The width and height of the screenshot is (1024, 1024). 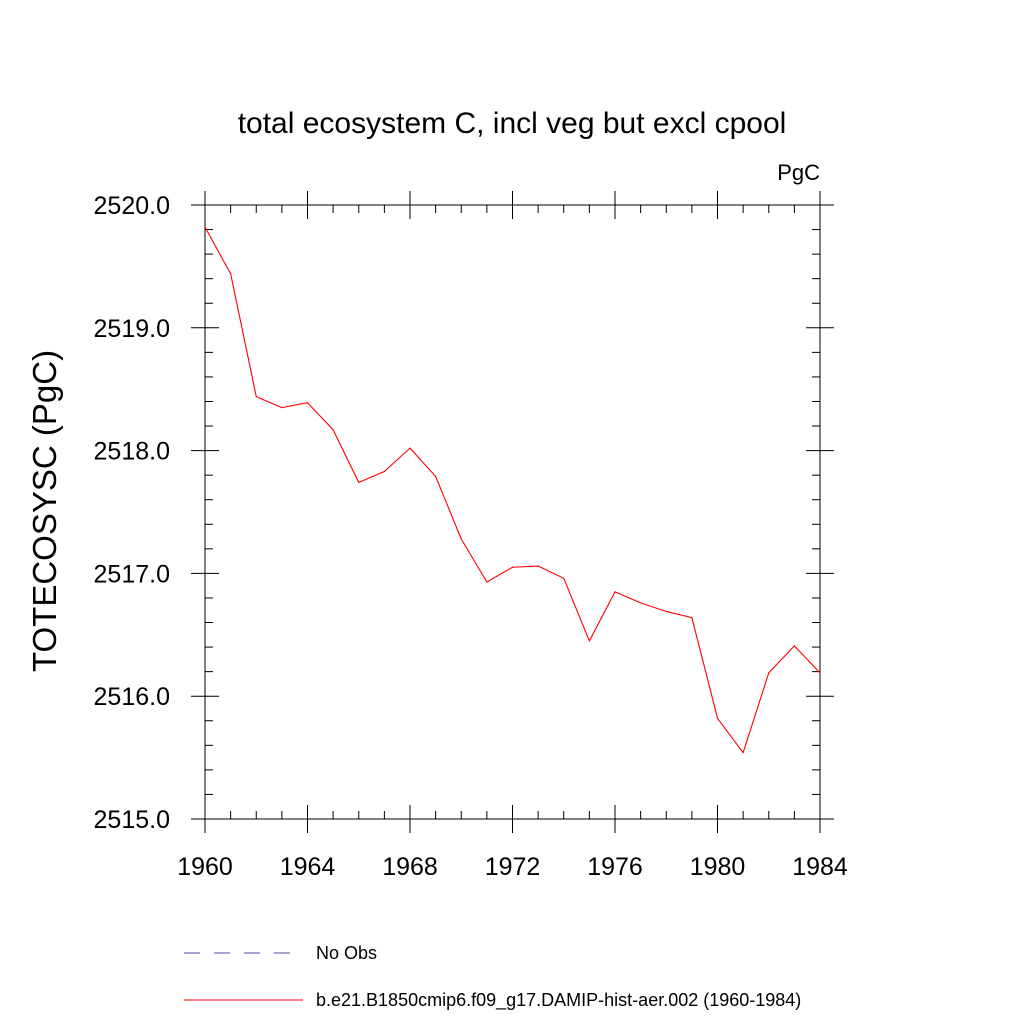 What do you see at coordinates (308, 867) in the screenshot?
I see `x-tick-label: 1964` at bounding box center [308, 867].